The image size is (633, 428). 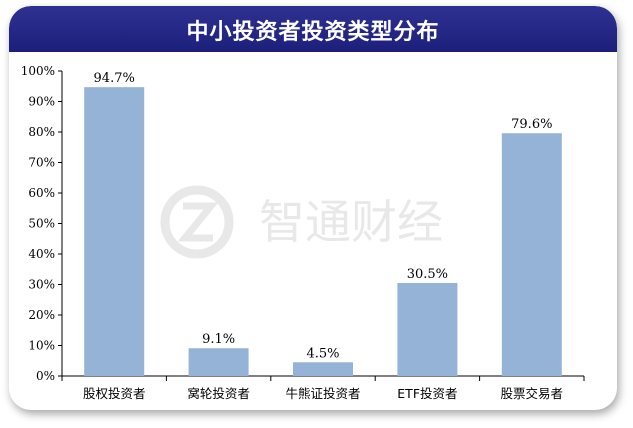 What do you see at coordinates (531, 124) in the screenshot?
I see `data-label: 79.6%` at bounding box center [531, 124].